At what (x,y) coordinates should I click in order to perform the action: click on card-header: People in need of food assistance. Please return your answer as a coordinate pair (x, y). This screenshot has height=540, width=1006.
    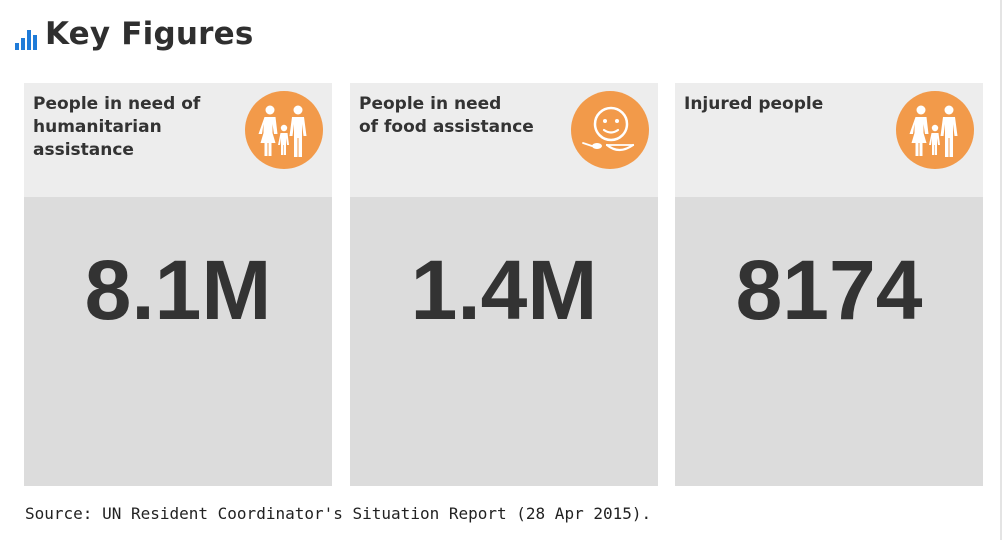
    Looking at the image, I should click on (504, 140).